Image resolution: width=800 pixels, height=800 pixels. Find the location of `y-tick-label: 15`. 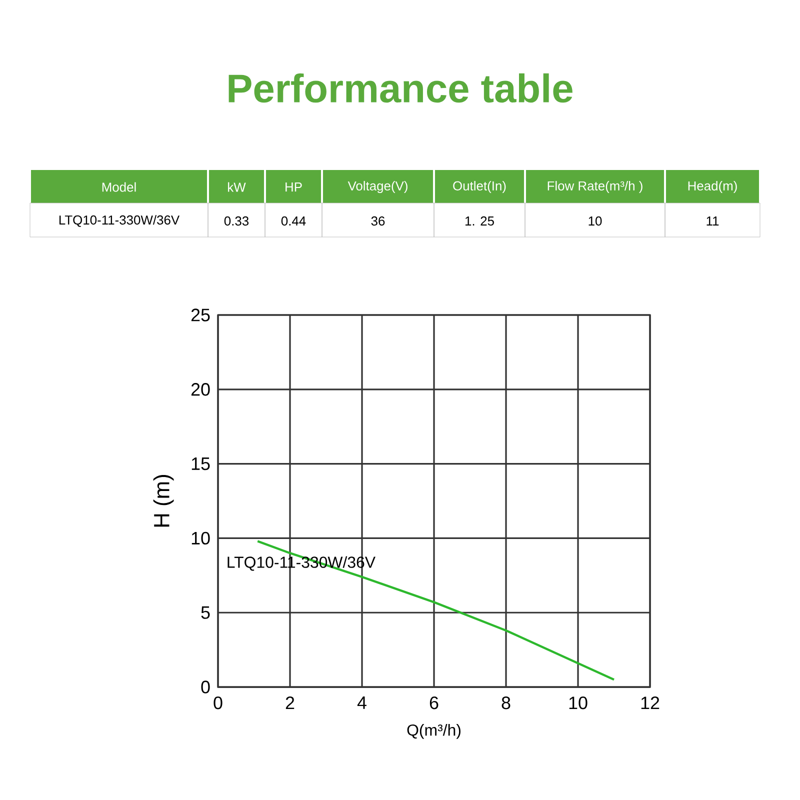

y-tick-label: 15 is located at coordinates (201, 464).